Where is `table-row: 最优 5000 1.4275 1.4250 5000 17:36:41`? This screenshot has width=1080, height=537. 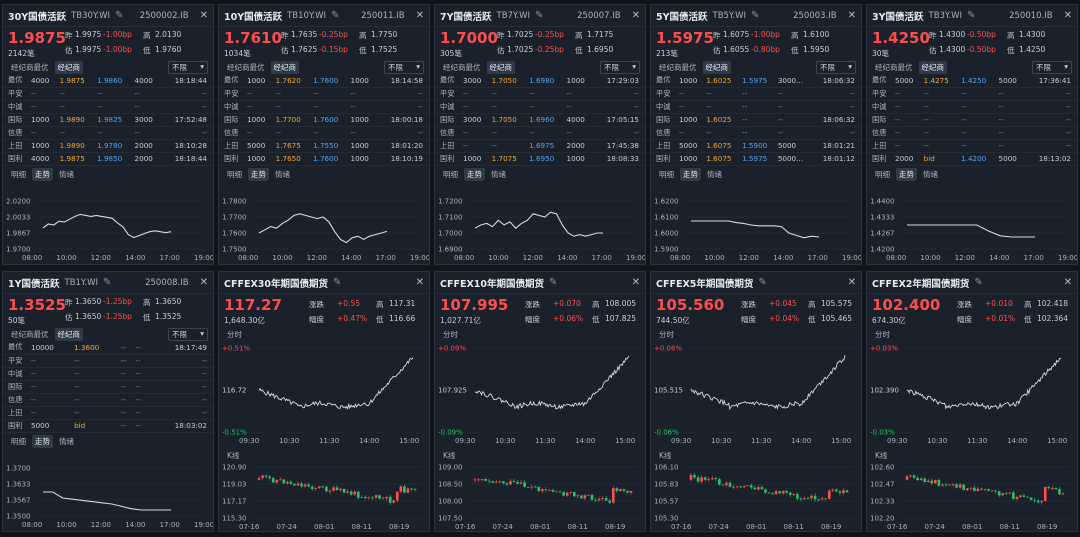
table-row: 最优 5000 1.4275 1.4250 5000 17:36:41 is located at coordinates (972, 81).